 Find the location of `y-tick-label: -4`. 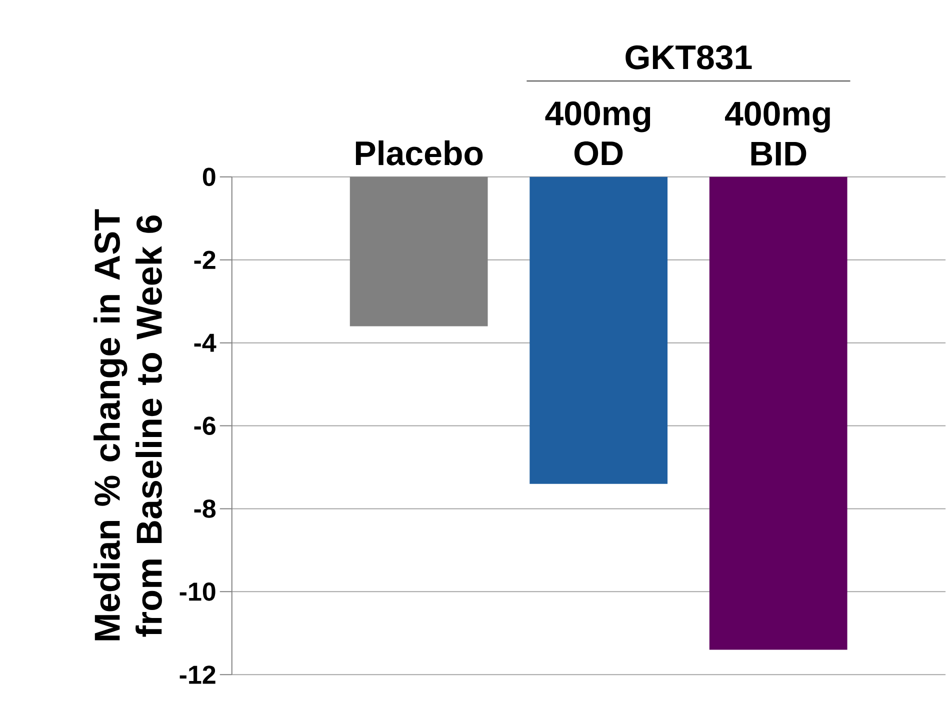

y-tick-label: -4 is located at coordinates (205, 343).